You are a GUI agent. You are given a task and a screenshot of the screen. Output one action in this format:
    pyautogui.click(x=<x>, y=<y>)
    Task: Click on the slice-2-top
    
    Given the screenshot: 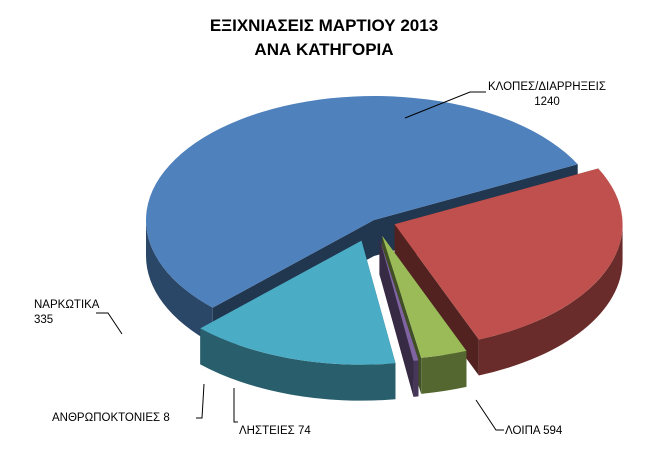 What is the action you would take?
    pyautogui.click(x=424, y=296)
    